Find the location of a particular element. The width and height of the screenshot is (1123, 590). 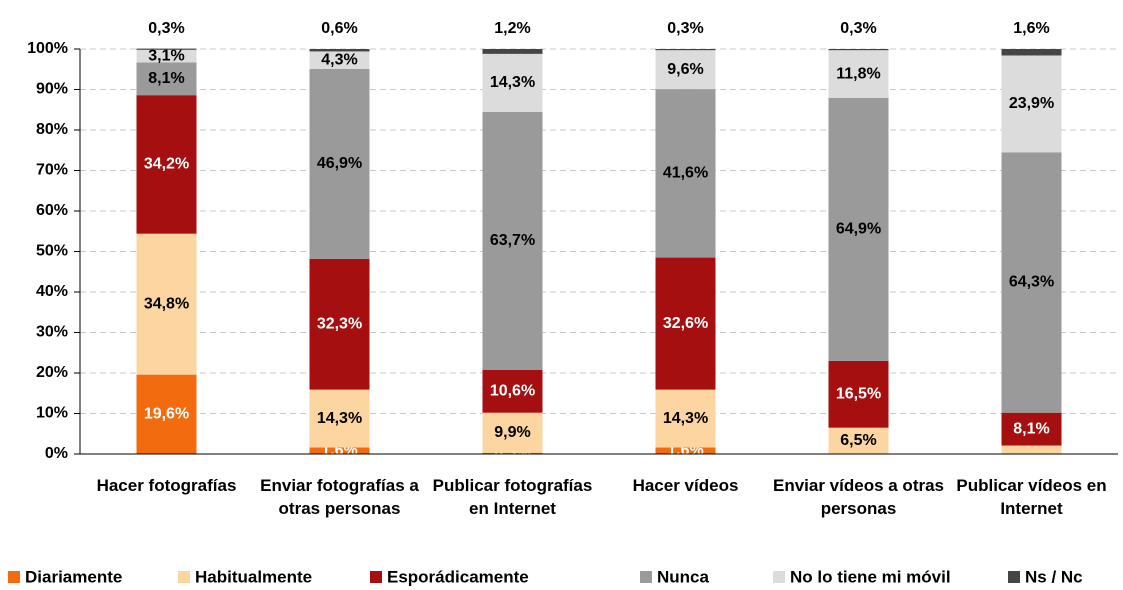

y-tick-label: 80% is located at coordinates (52, 129).